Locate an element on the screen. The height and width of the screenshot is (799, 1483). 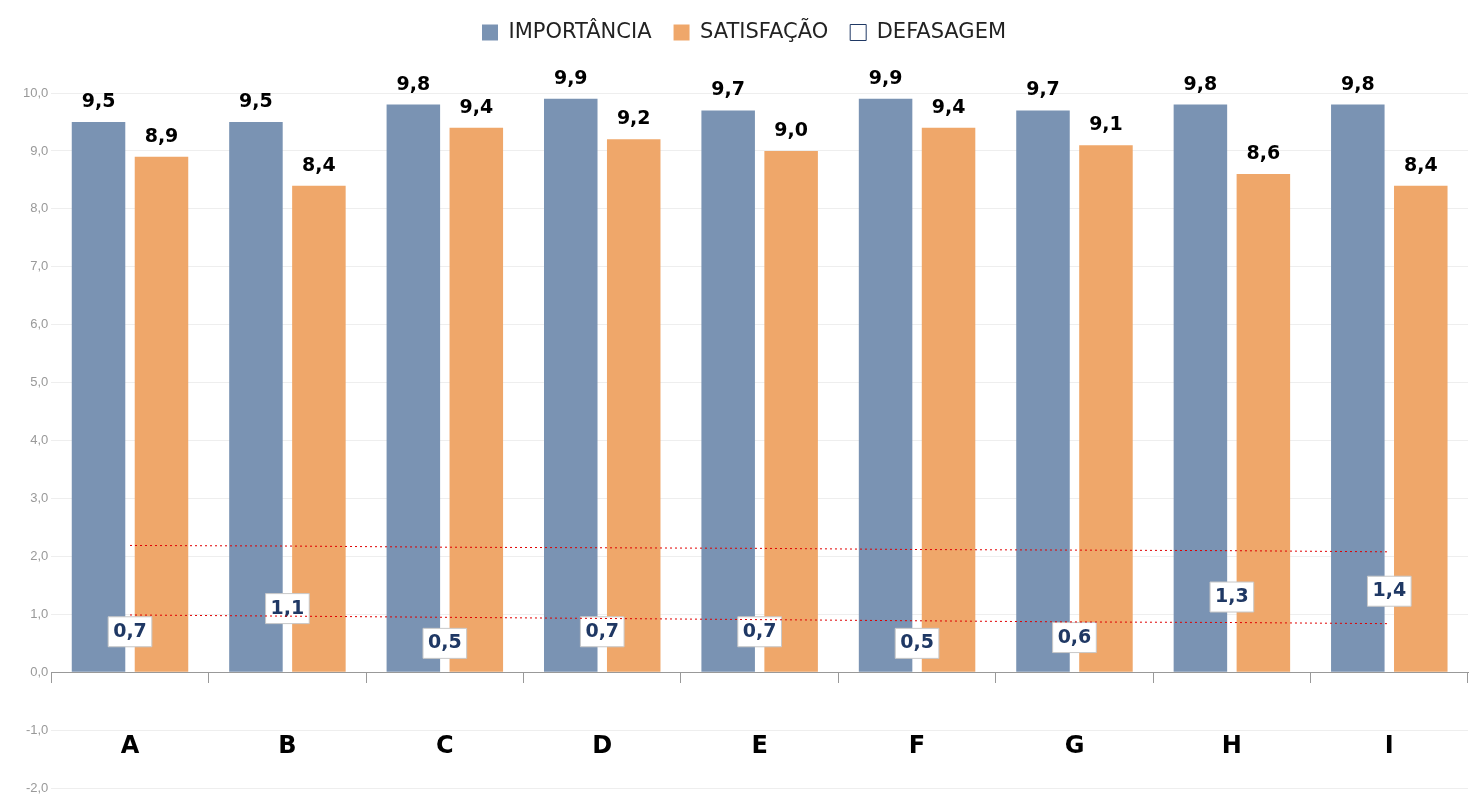
legend-label: DEFASAGEM is located at coordinates (941, 30).